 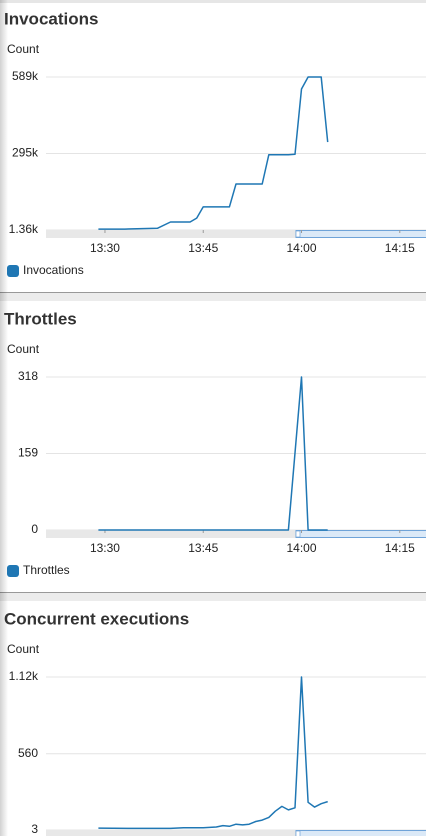 I want to click on y-tick-label: 0, so click(x=34, y=529).